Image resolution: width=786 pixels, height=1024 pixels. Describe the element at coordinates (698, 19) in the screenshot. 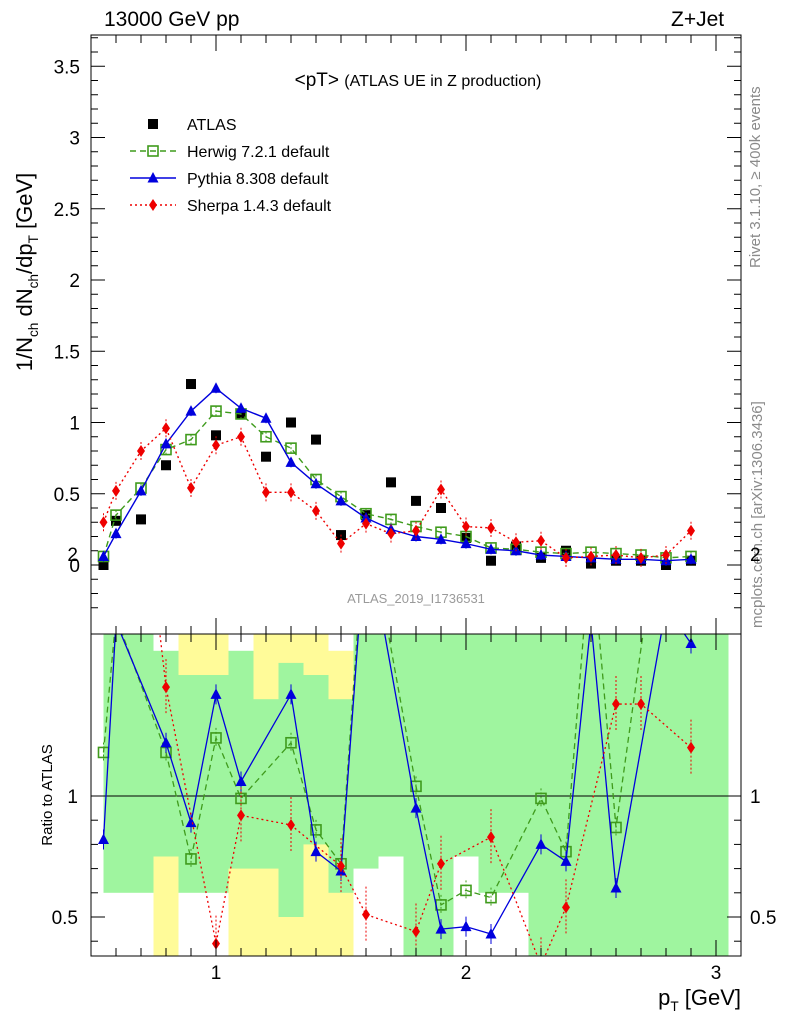

I see `header-right: Z+Jet` at that location.